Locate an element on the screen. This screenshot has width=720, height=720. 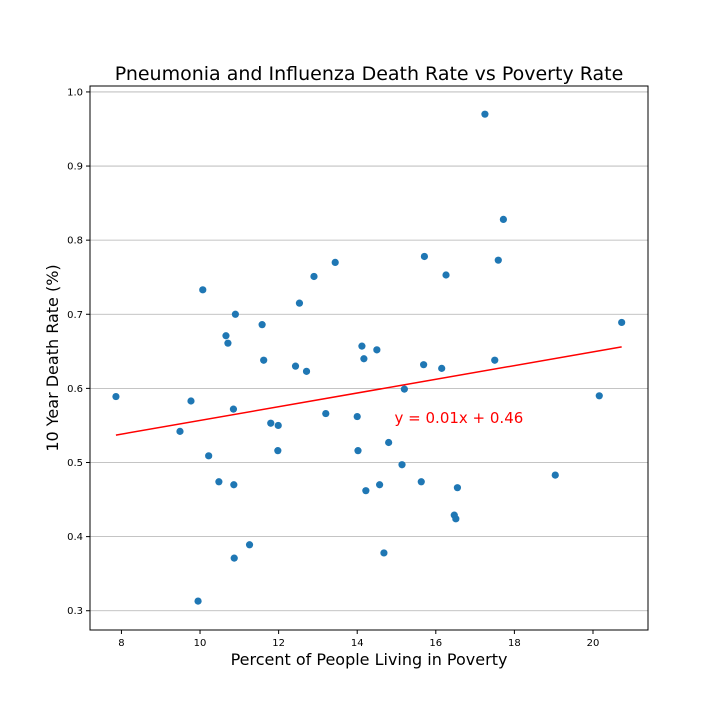
y-tick-label: 0.6 is located at coordinates (75, 389).